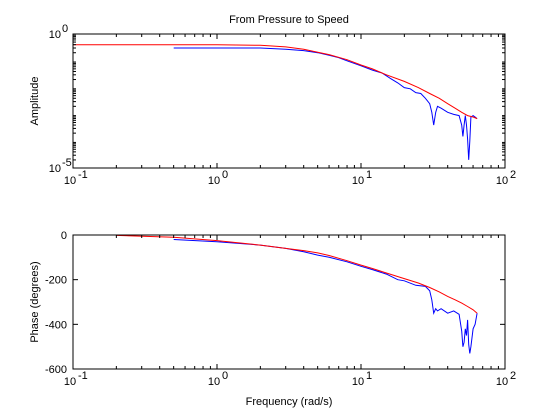 Image resolution: width=560 pixels, height=420 pixels. What do you see at coordinates (64, 236) in the screenshot?
I see `y-tick-label: 0` at bounding box center [64, 236].